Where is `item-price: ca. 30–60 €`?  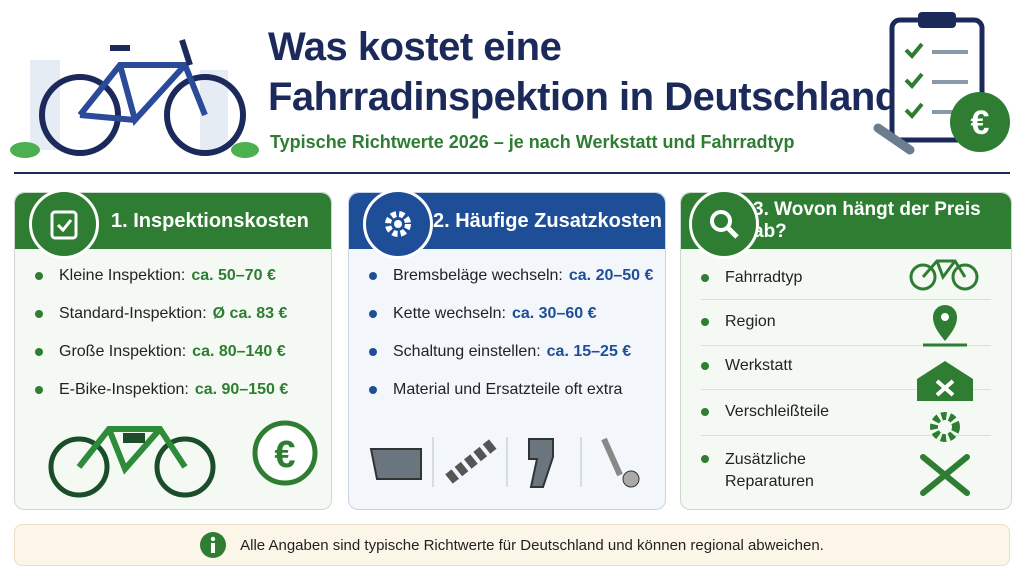
item-price: ca. 30–60 € is located at coordinates (554, 313).